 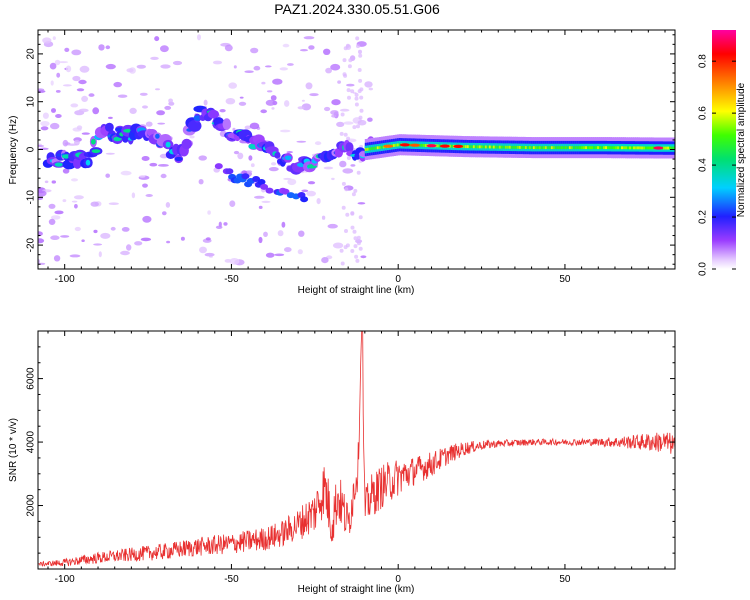 What do you see at coordinates (31, 378) in the screenshot?
I see `y-tick-label: 6000` at bounding box center [31, 378].